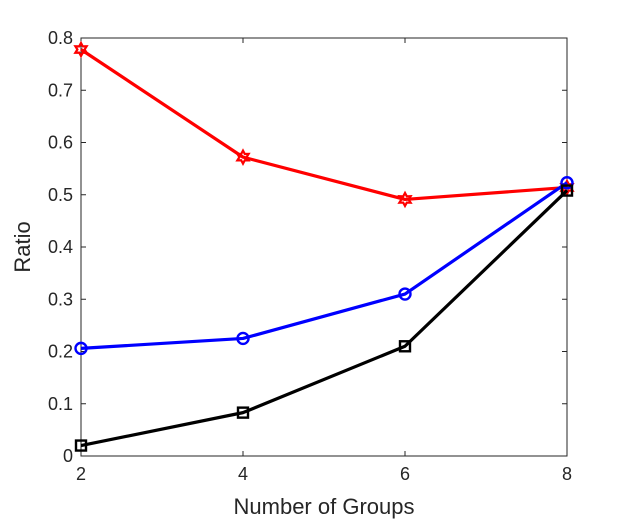  I want to click on x-axis-title: Number of Groups, so click(324, 506).